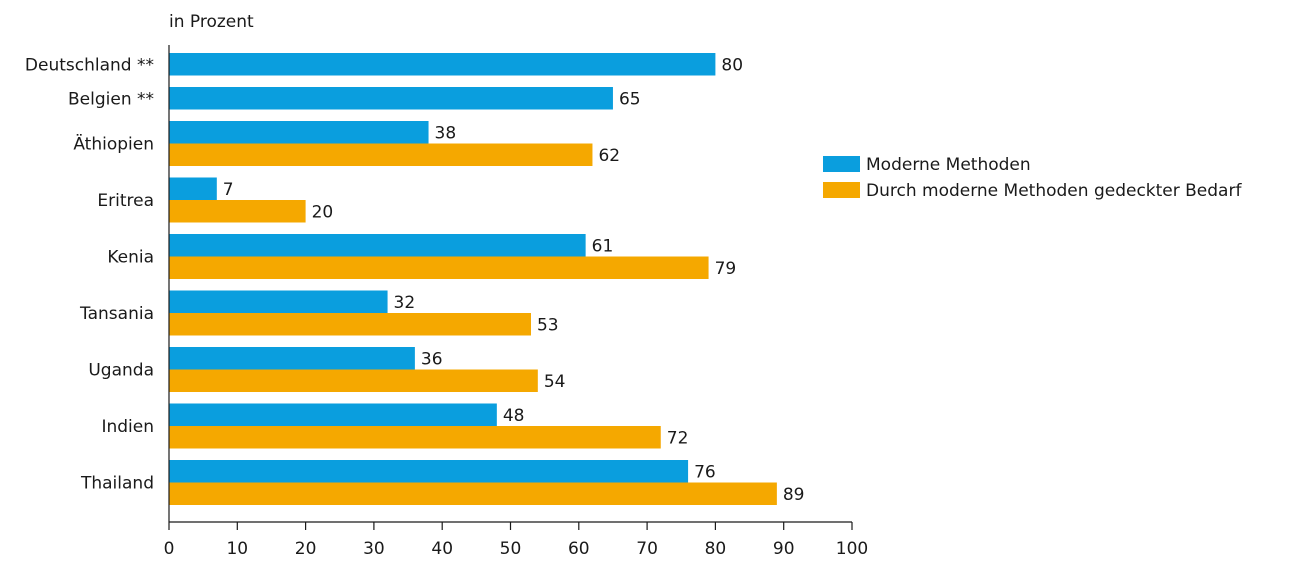  Describe the element at coordinates (121, 371) in the screenshot. I see `category-label: Uganda` at that location.